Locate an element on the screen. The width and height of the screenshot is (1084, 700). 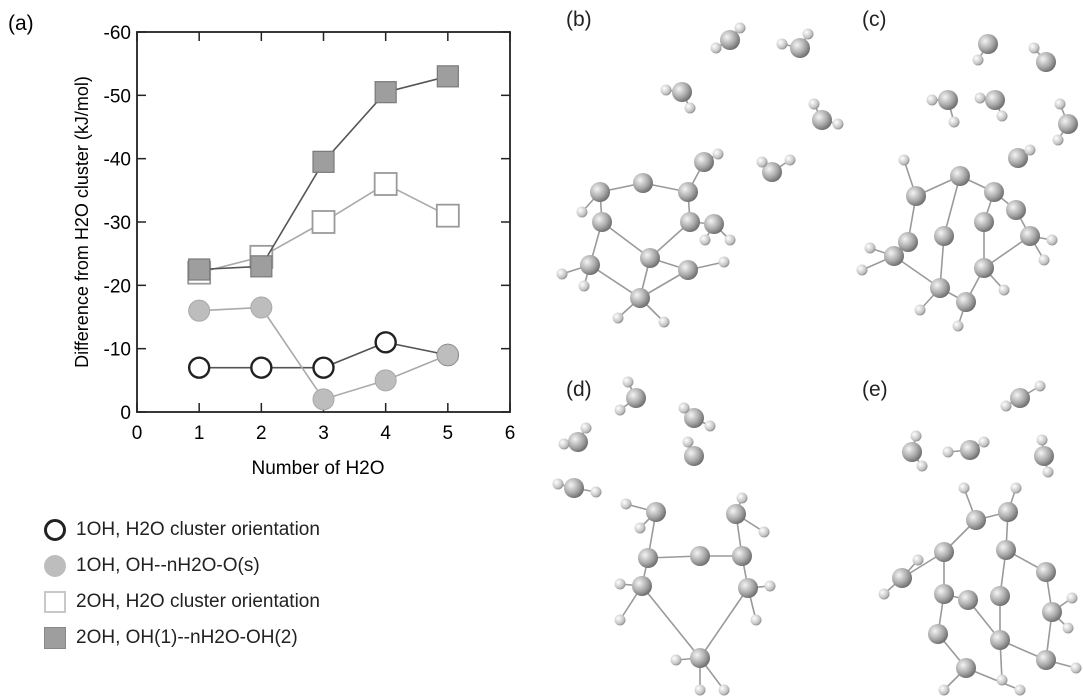
x-tick-label: 0 is located at coordinates (137, 433).